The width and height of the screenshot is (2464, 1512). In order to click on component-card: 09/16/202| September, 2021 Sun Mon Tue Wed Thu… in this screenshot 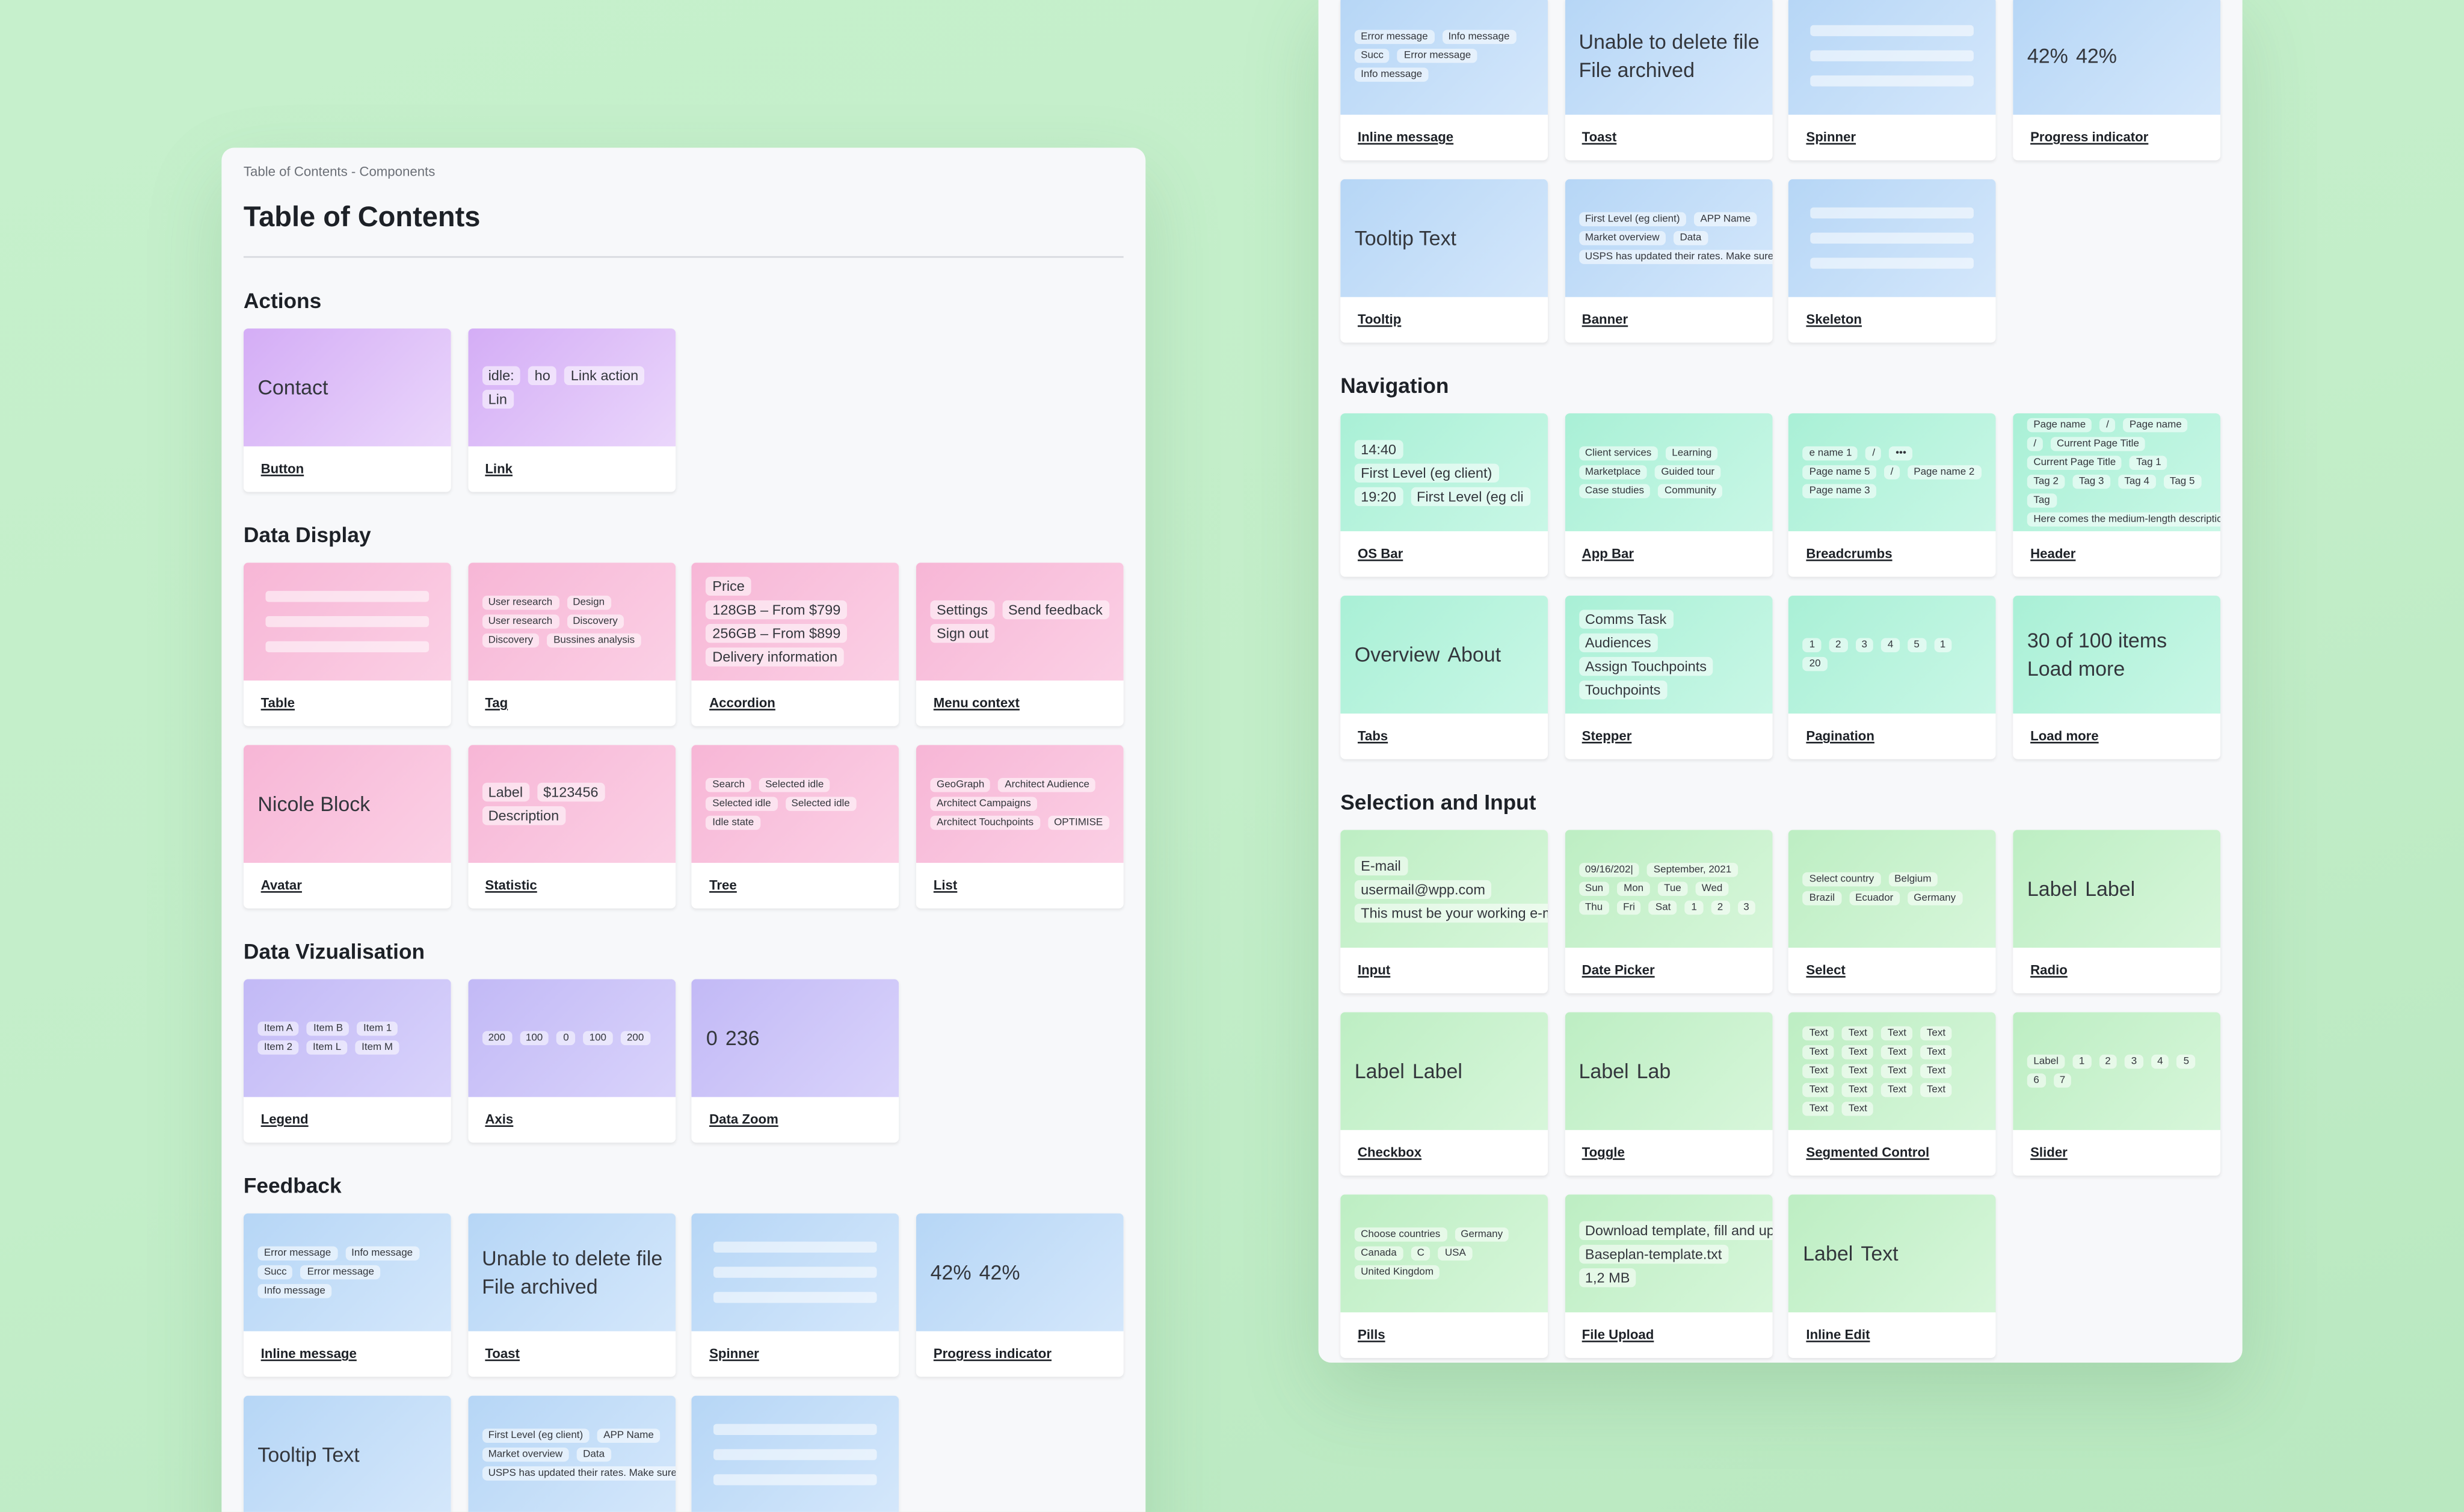, I will do `click(1668, 911)`.